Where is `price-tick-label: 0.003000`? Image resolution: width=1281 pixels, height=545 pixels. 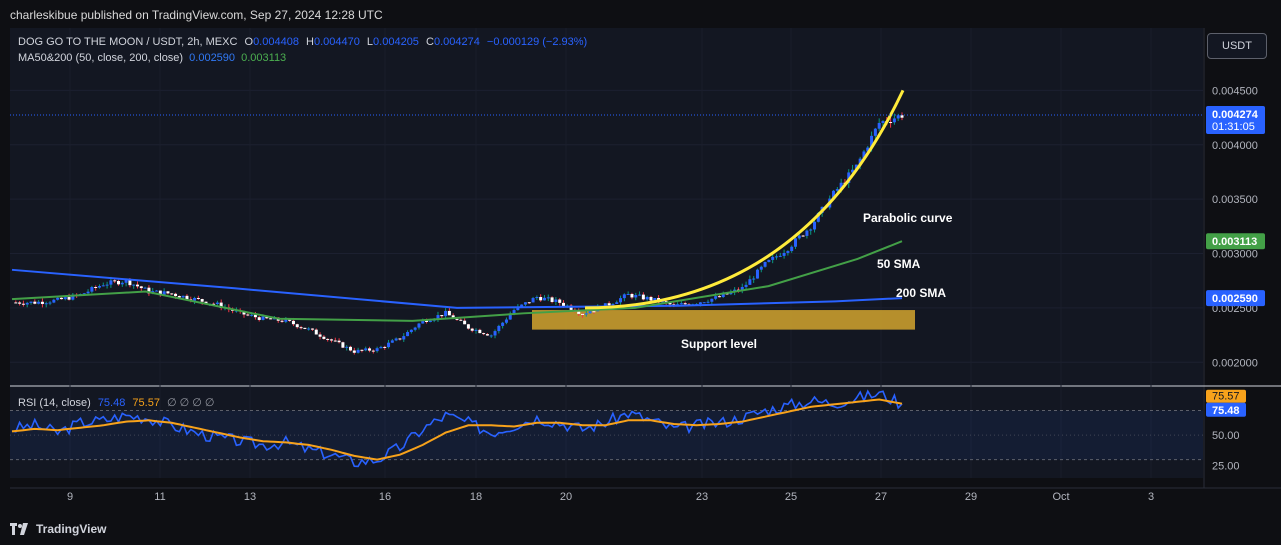
price-tick-label: 0.003000 is located at coordinates (1235, 255).